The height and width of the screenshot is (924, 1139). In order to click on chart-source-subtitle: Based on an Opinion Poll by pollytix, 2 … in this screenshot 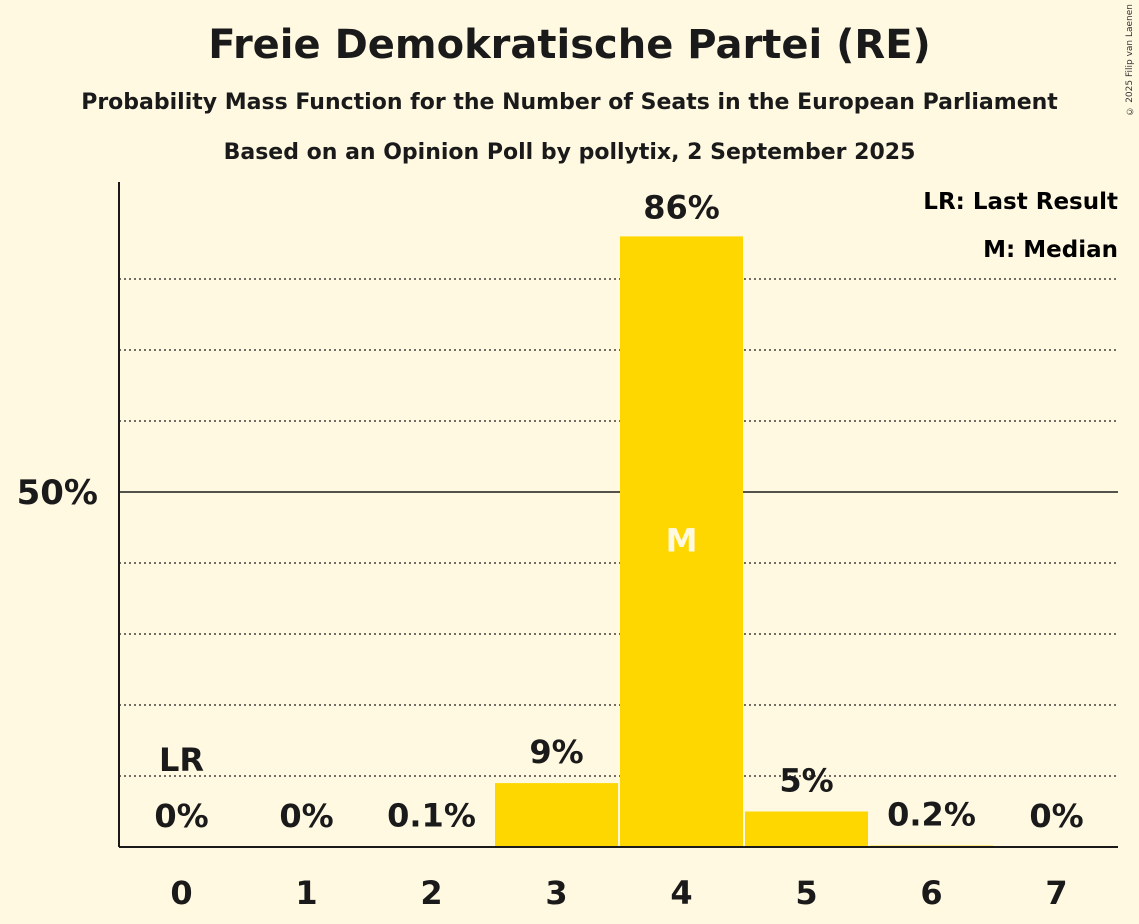, I will do `click(569, 152)`.